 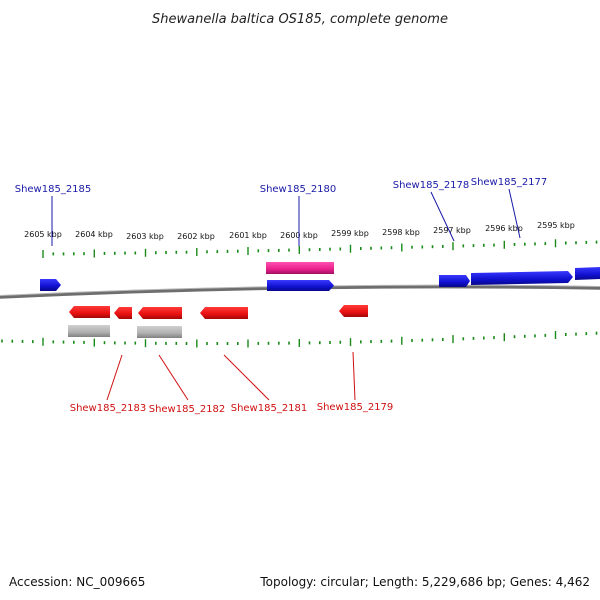 What do you see at coordinates (187, 409) in the screenshot?
I see `gene-label-2182: Shew185_2182` at bounding box center [187, 409].